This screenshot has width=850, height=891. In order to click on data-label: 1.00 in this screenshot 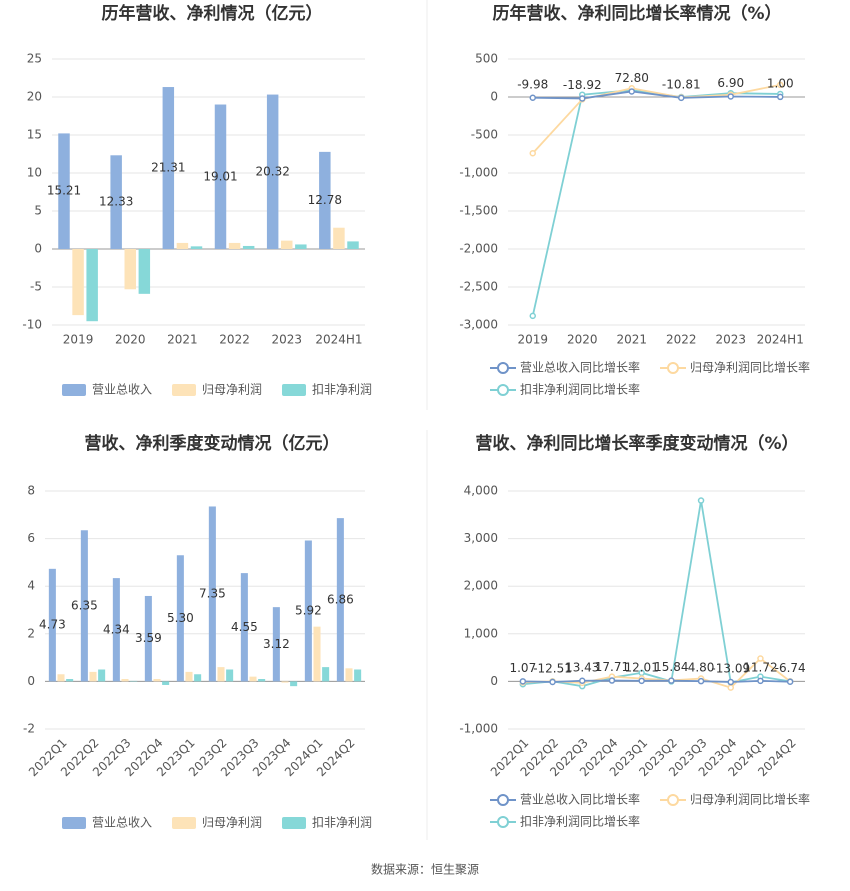, I will do `click(780, 83)`.